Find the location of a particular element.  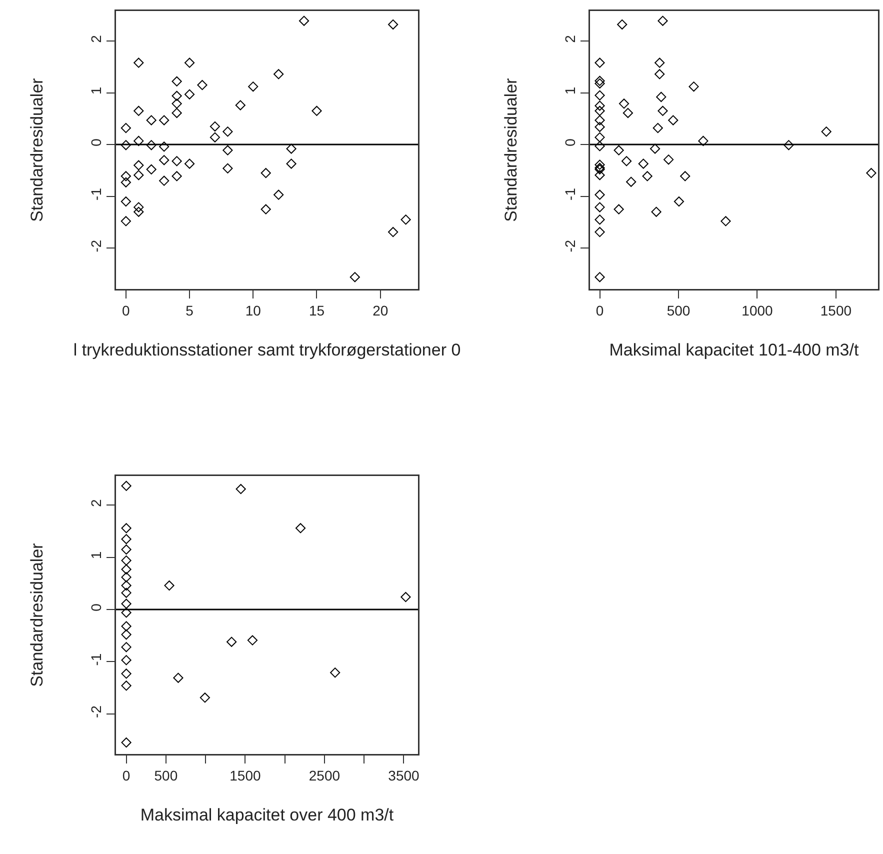

x-axis-title: Maksimal kapacitet 101-400 m3/t is located at coordinates (734, 350).